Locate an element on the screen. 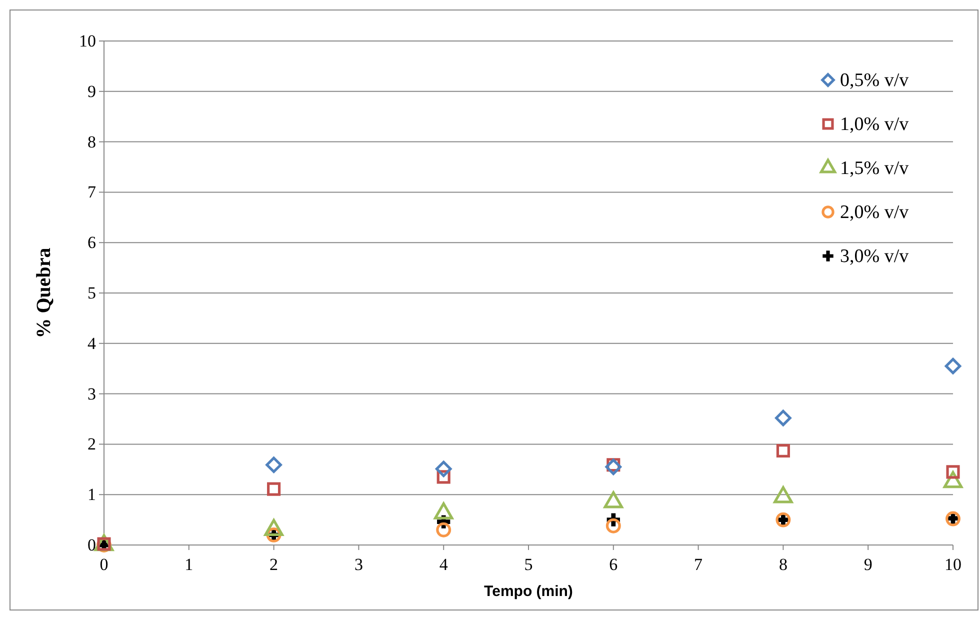 The image size is (980, 618). x-tick-label: 2 is located at coordinates (274, 564).